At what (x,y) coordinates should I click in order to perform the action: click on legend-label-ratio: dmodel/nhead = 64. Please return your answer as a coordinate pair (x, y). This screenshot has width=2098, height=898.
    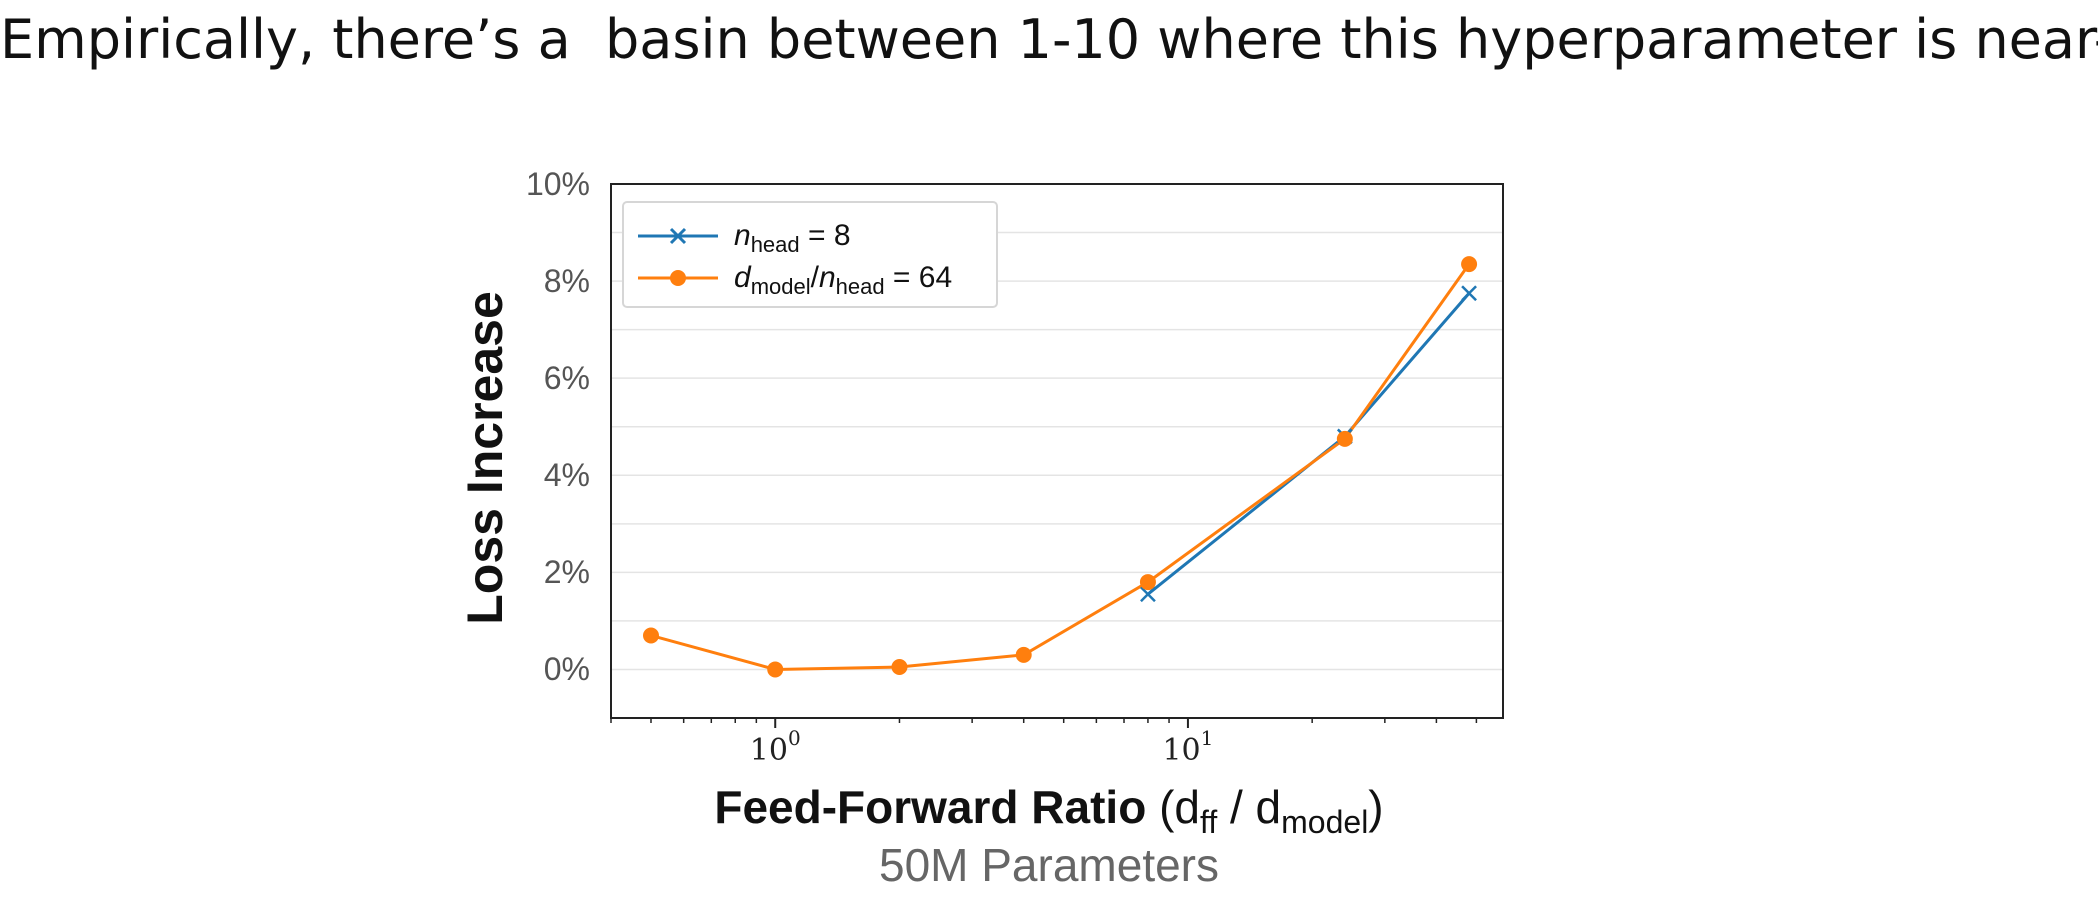
    Looking at the image, I should click on (843, 280).